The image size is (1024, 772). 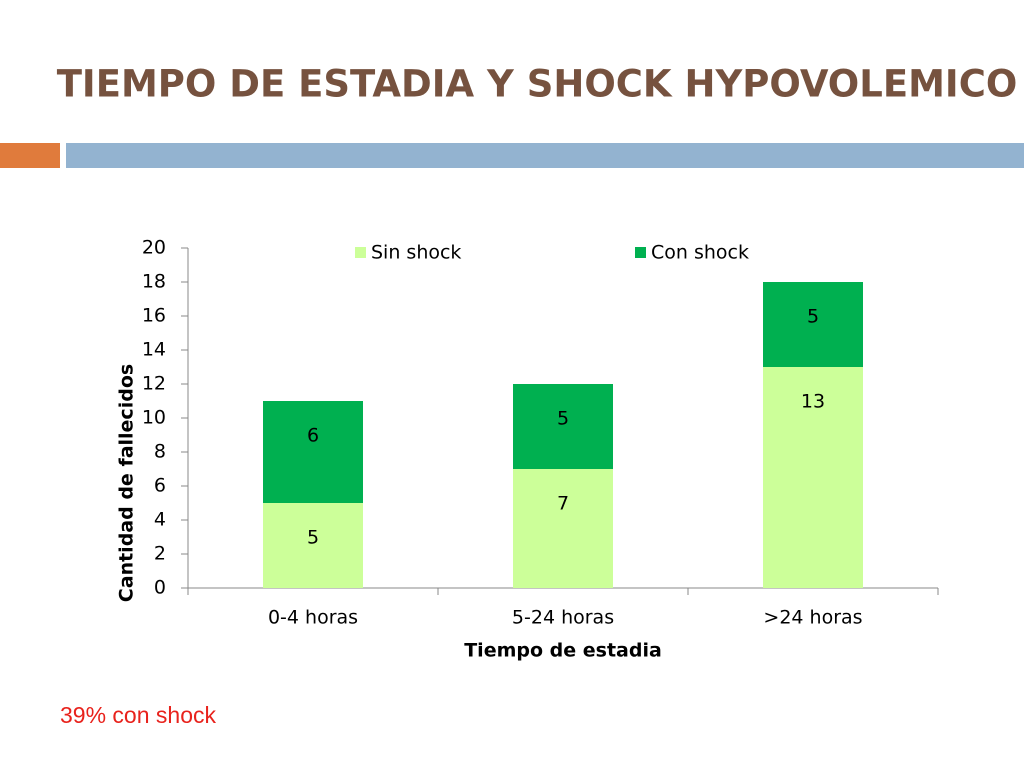 I want to click on y-tick-label: 8, so click(x=160, y=452).